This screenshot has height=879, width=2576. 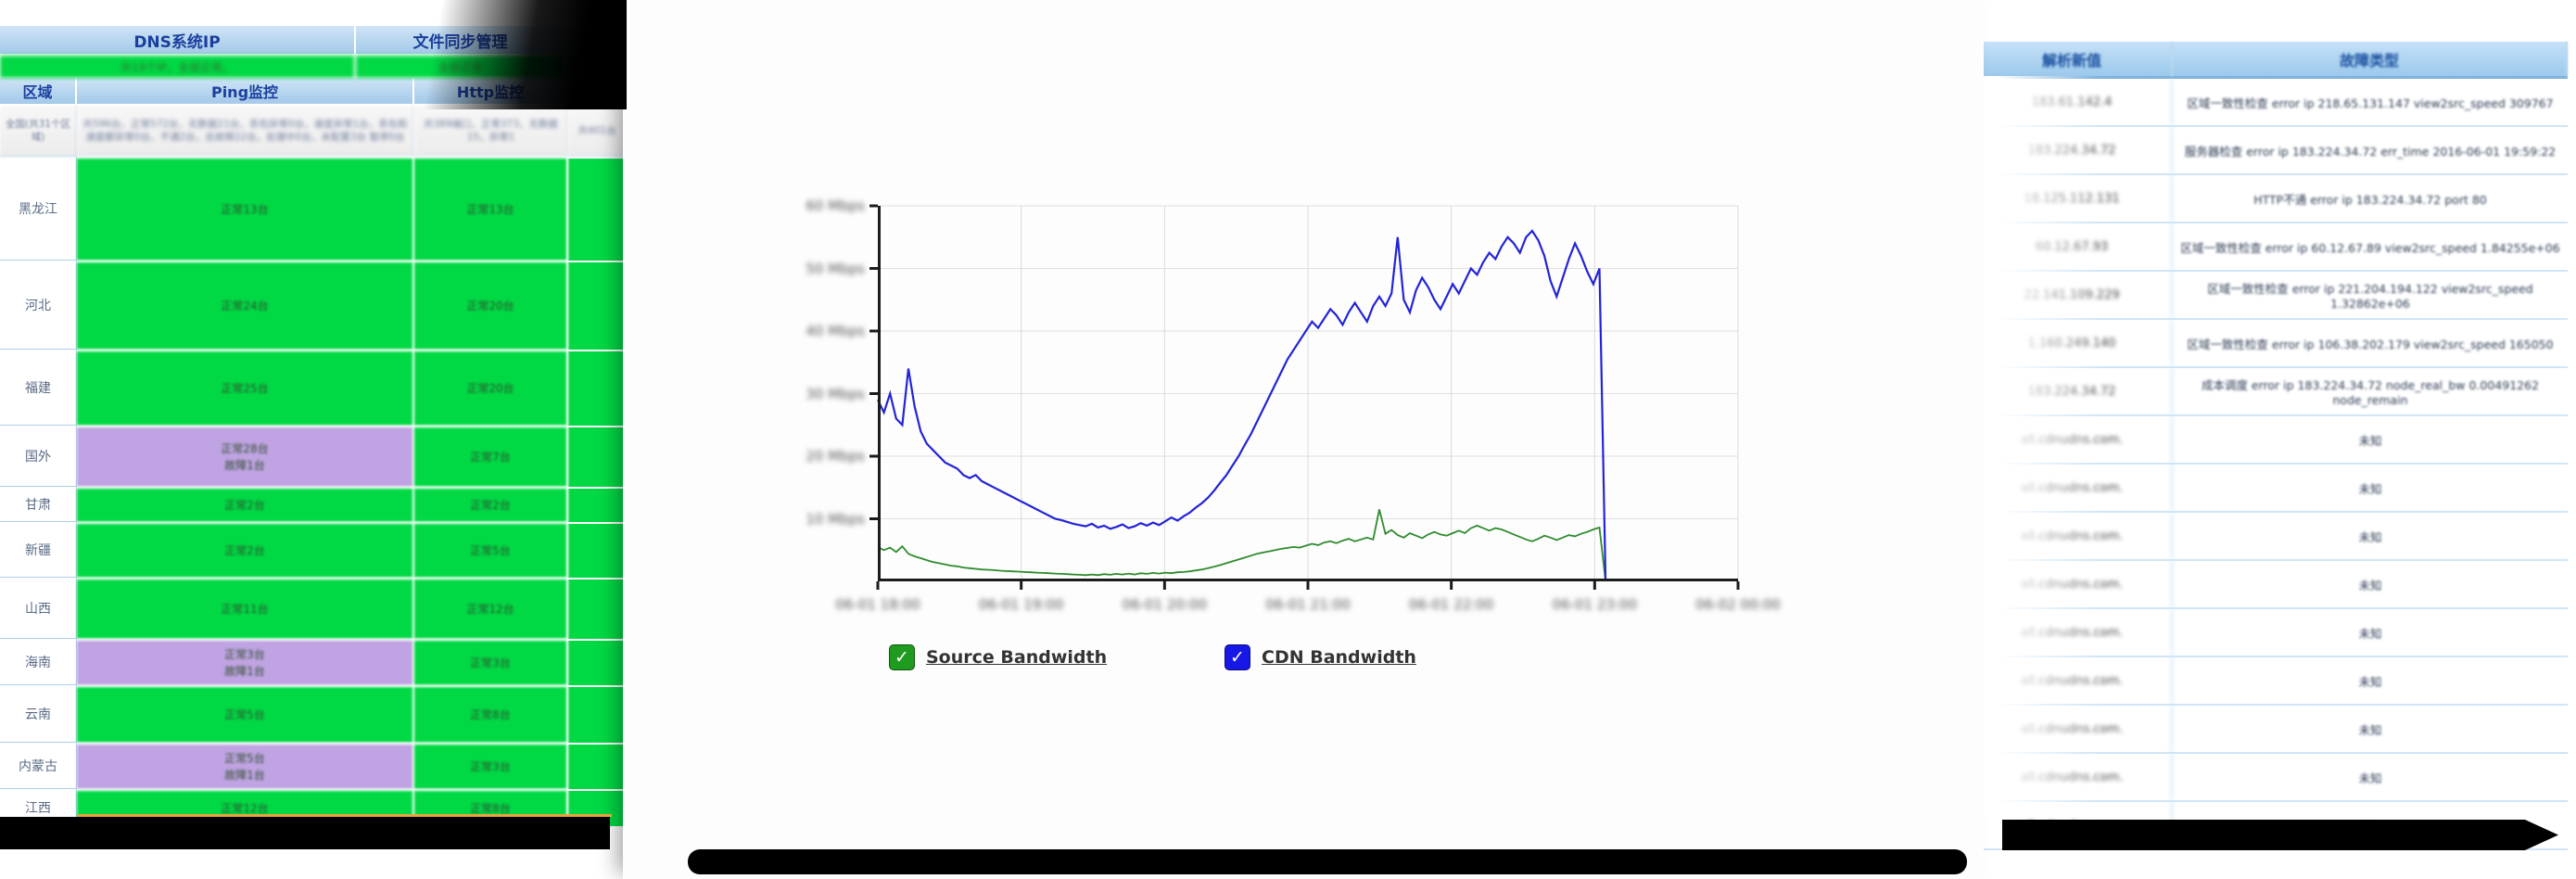 What do you see at coordinates (1305, 397) in the screenshot?
I see `chart-canvas` at bounding box center [1305, 397].